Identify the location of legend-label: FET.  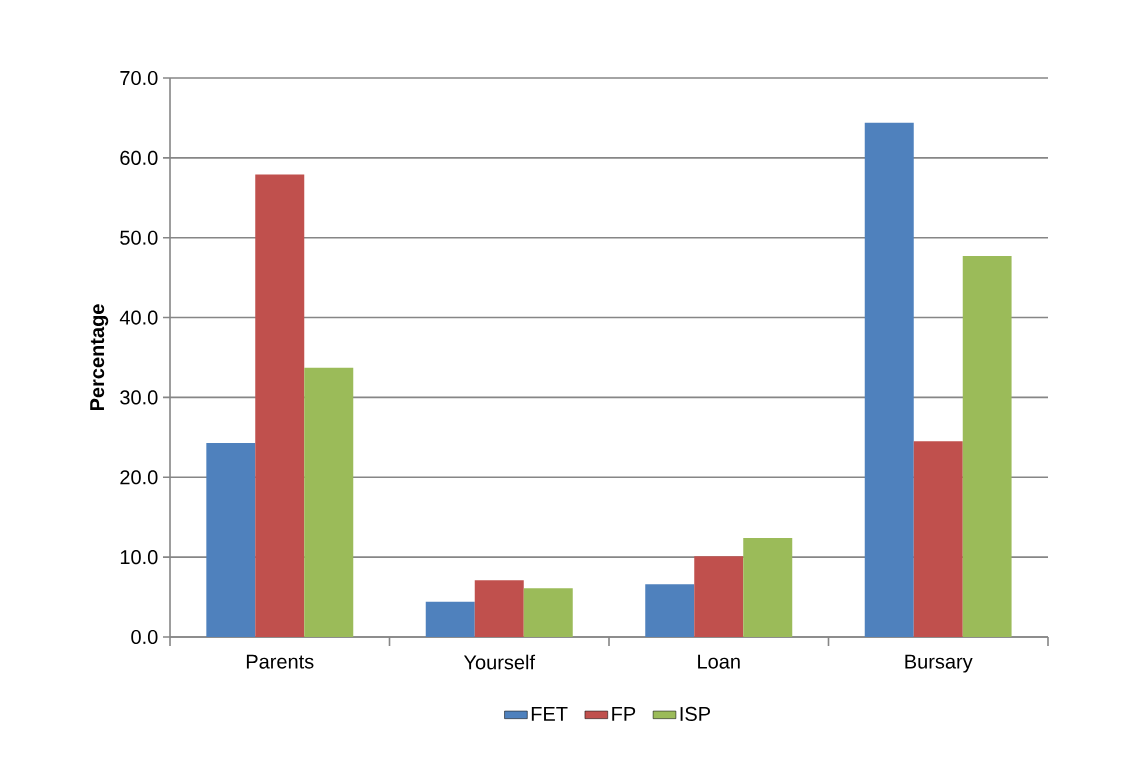
(549, 713).